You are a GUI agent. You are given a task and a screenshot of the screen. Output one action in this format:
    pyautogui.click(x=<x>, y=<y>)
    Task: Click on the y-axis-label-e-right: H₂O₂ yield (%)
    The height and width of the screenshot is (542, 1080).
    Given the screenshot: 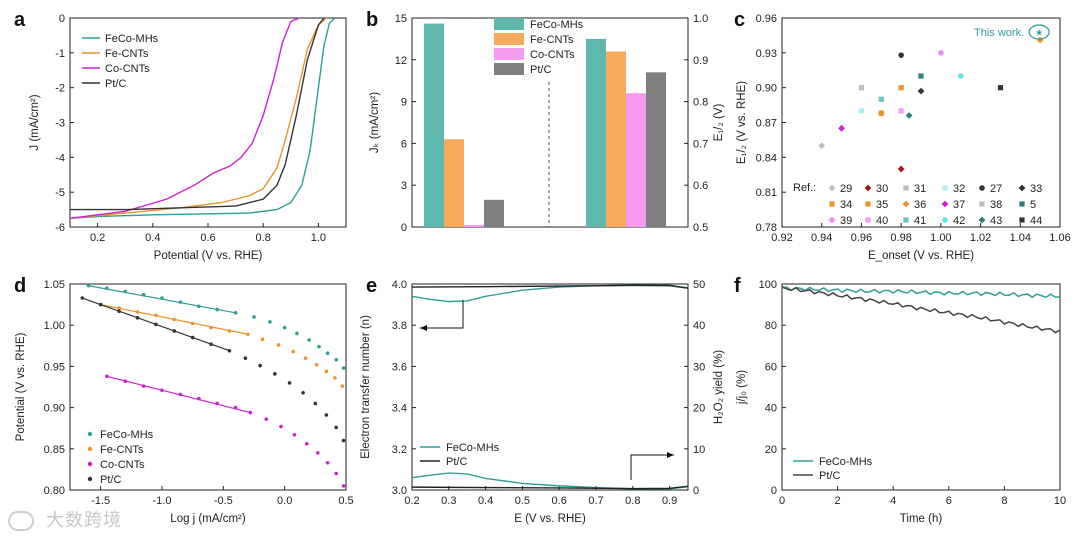 What is the action you would take?
    pyautogui.click(x=719, y=387)
    